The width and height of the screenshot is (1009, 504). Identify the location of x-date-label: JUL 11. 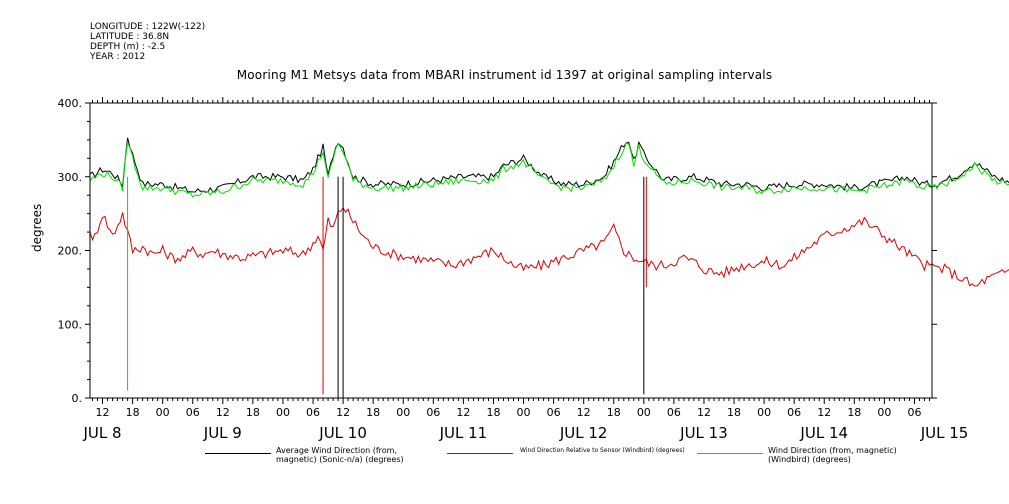
(463, 433).